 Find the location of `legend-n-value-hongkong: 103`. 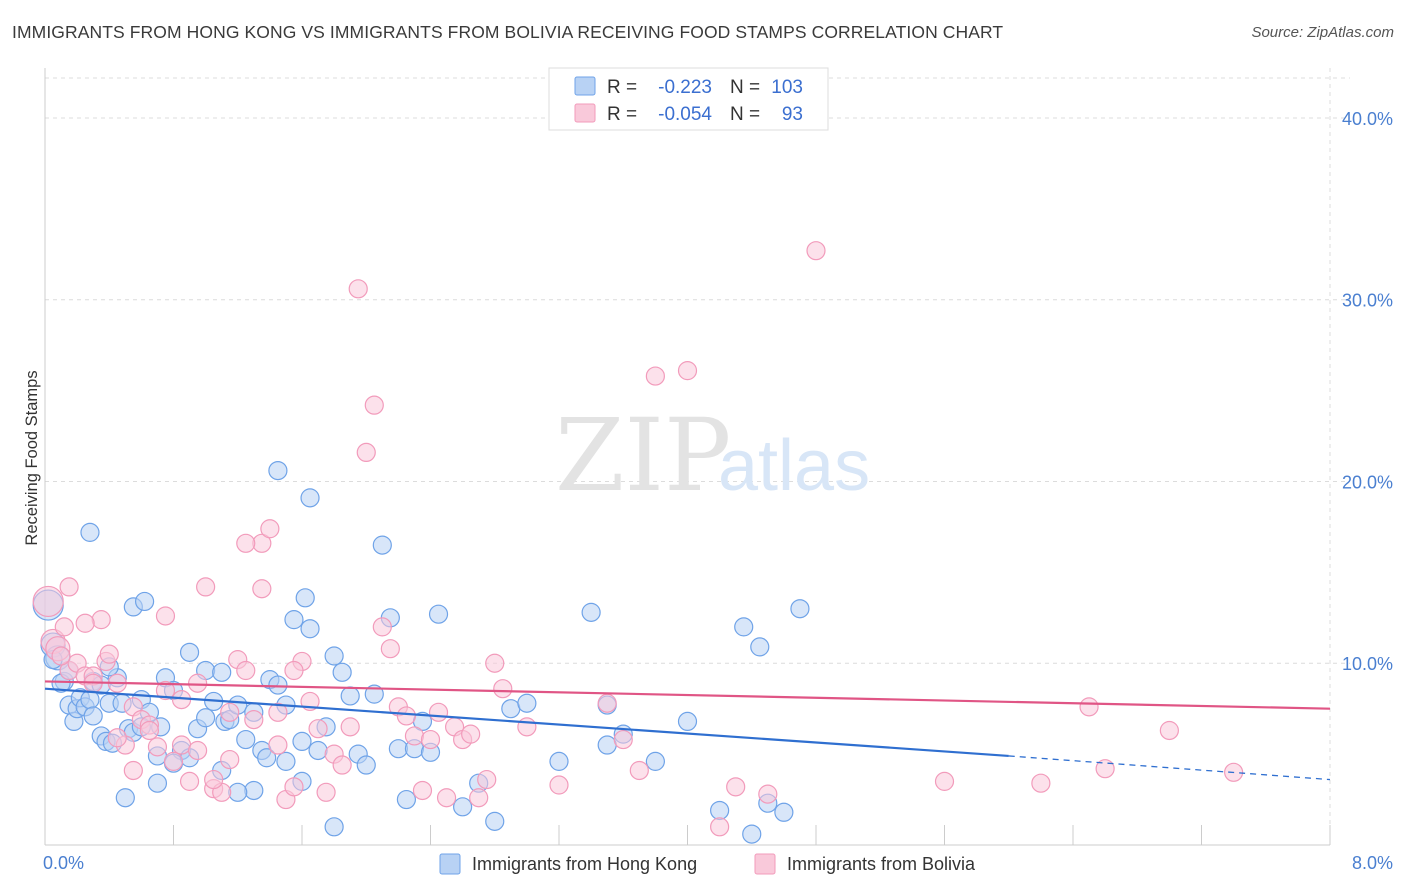

legend-n-value-hongkong: 103 is located at coordinates (787, 87).